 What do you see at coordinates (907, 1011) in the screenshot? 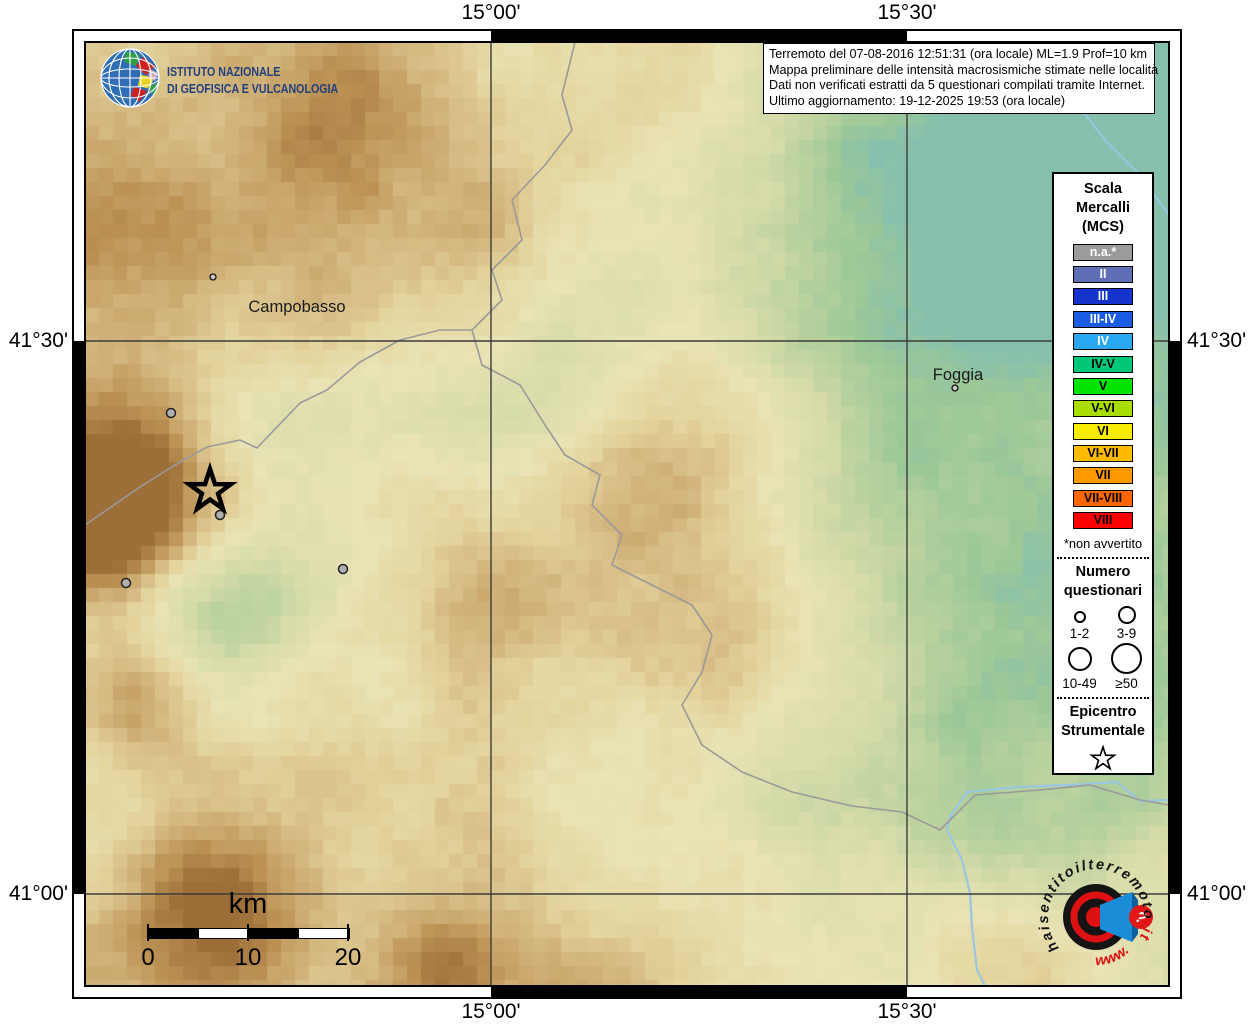
I see `axis-label-bottom-15-30: 15°30'` at bounding box center [907, 1011].